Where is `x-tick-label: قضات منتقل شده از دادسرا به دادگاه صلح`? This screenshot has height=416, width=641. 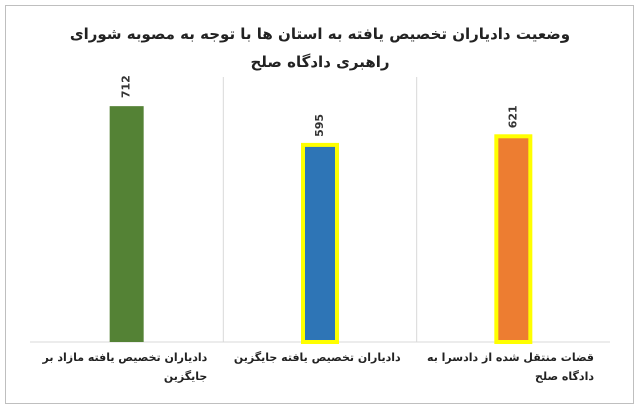 x-tick-label: قضات منتقل شده از دادسرا به دادگاه صلح is located at coordinates (510, 367).